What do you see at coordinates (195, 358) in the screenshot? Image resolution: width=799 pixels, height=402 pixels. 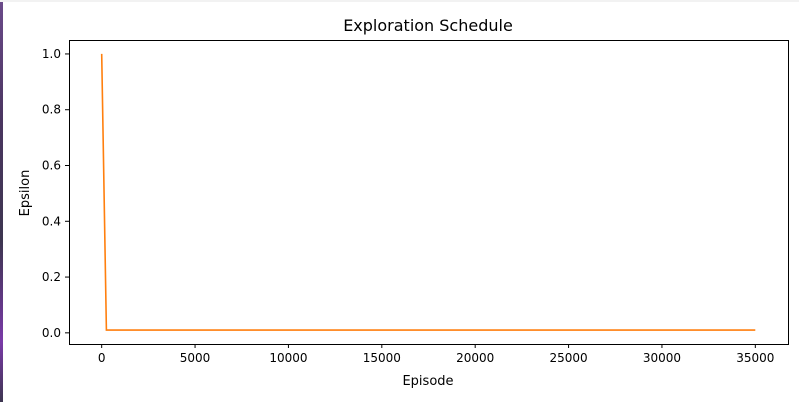 I see `x-tick-label: 5000` at bounding box center [195, 358].